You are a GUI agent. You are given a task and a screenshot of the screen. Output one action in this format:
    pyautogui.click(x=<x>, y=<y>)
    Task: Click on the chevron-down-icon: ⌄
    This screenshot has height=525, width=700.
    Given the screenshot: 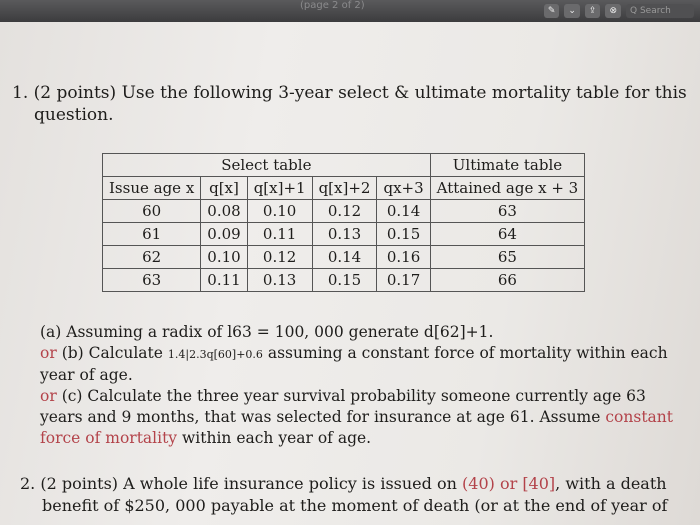 What is the action you would take?
    pyautogui.click(x=572, y=11)
    